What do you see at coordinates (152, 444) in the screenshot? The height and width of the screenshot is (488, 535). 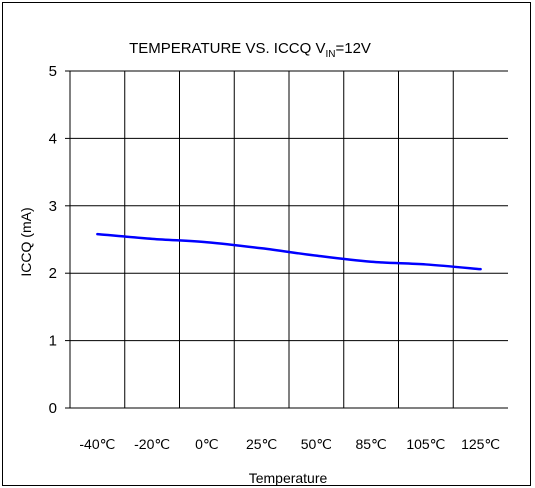 I see `x-tick-label: -20℃` at bounding box center [152, 444].